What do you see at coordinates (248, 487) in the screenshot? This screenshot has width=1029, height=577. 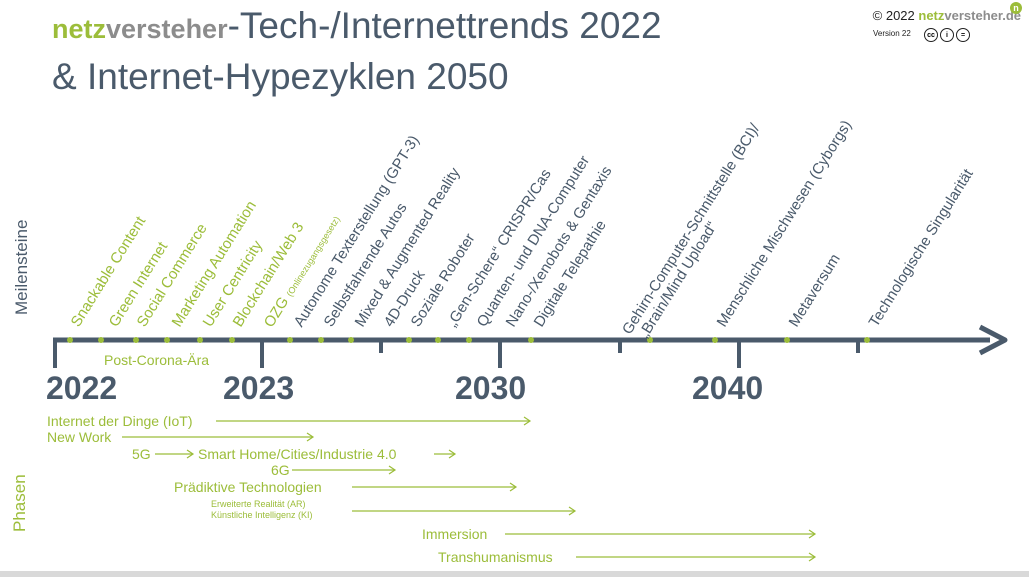 I see `phase-praediktive-technologien: Prädiktive Technologien` at bounding box center [248, 487].